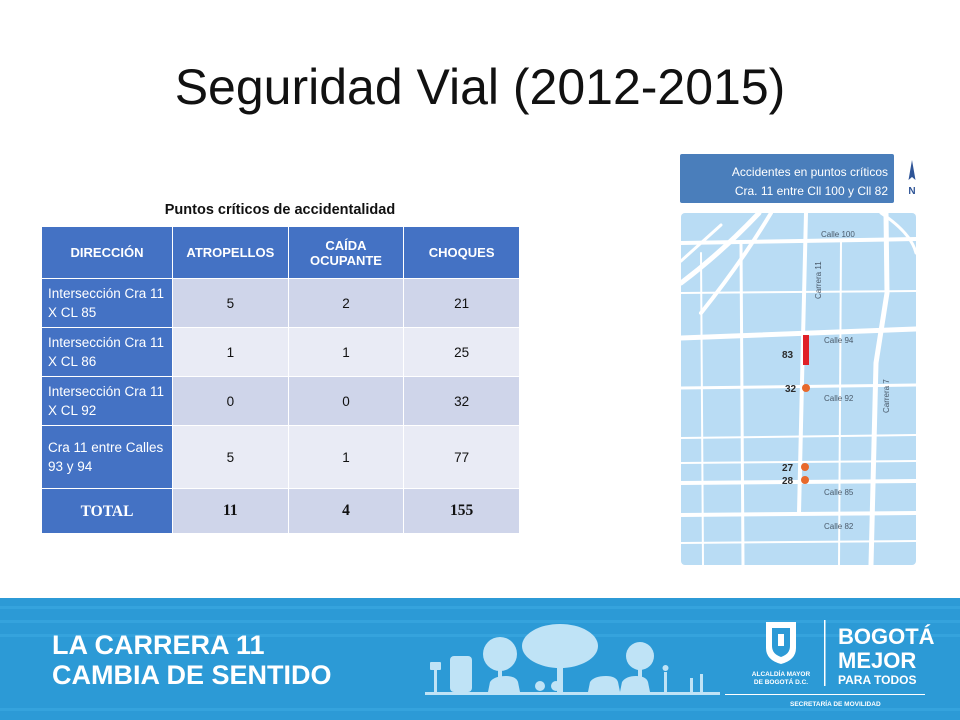 This screenshot has height=720, width=960. I want to click on cell-choques: 32, so click(461, 401).